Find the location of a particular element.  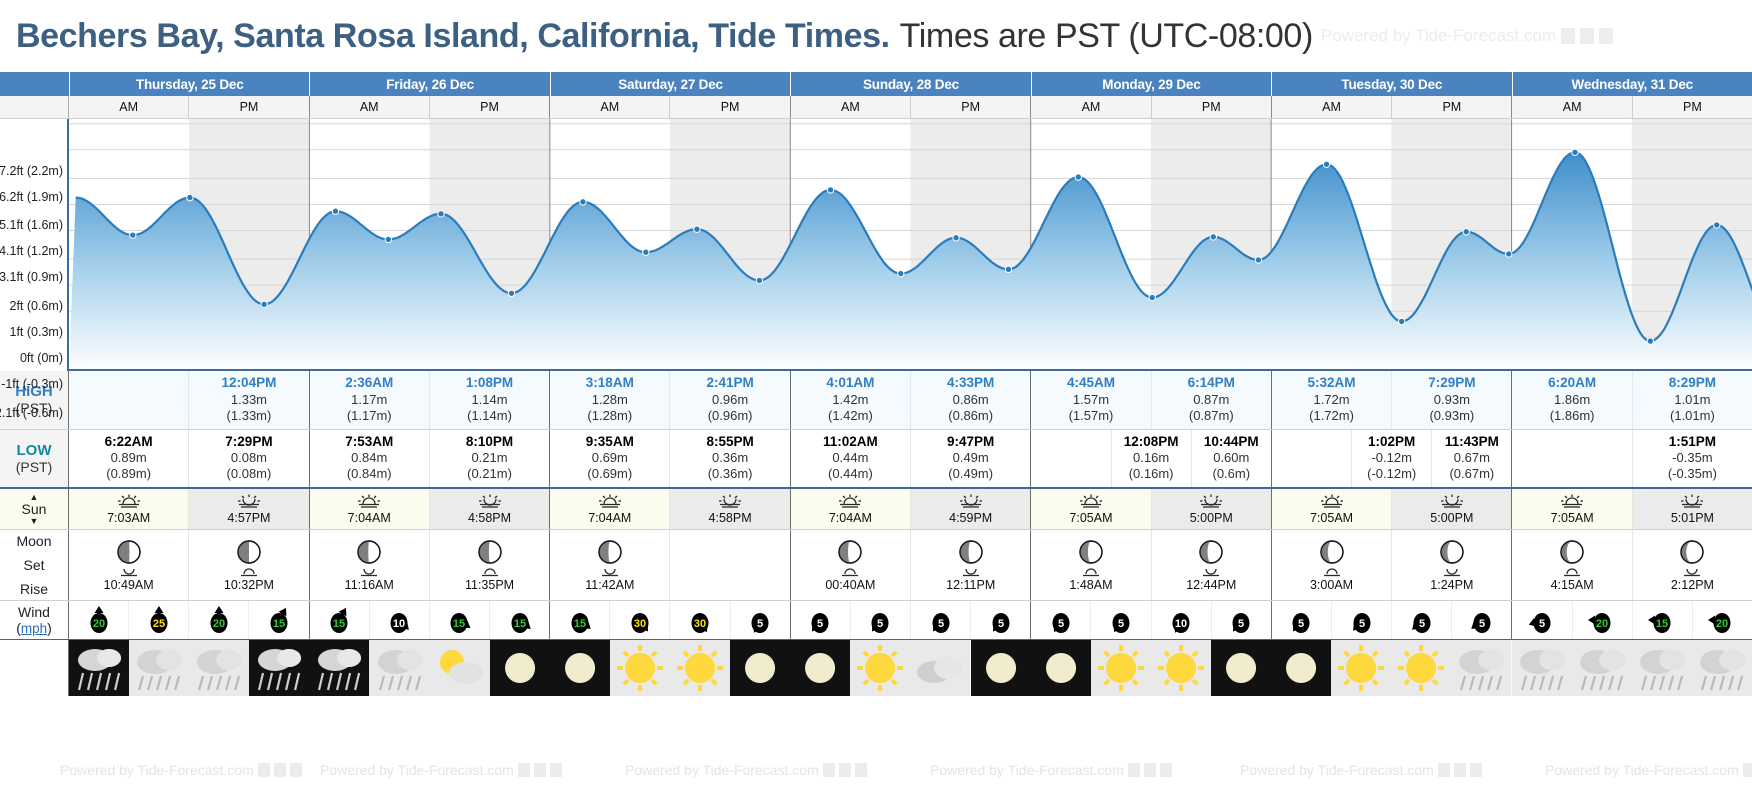

sun-day-2: 7:04AM 4:58PM is located at coordinates (670, 509).